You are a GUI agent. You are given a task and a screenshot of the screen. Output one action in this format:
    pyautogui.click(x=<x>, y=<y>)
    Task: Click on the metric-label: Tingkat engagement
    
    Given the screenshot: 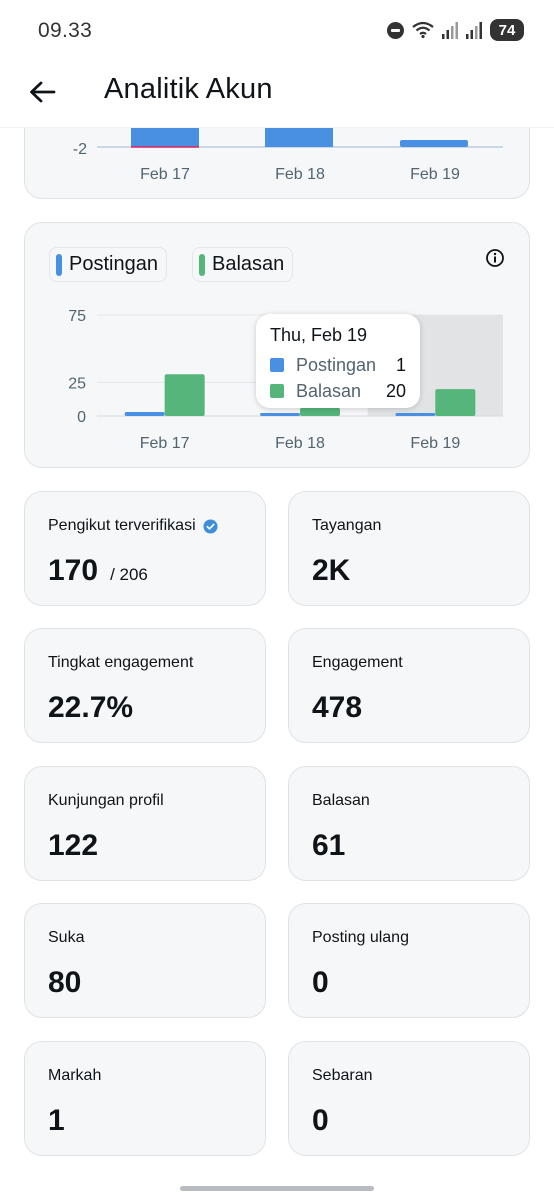 What is the action you would take?
    pyautogui.click(x=121, y=662)
    